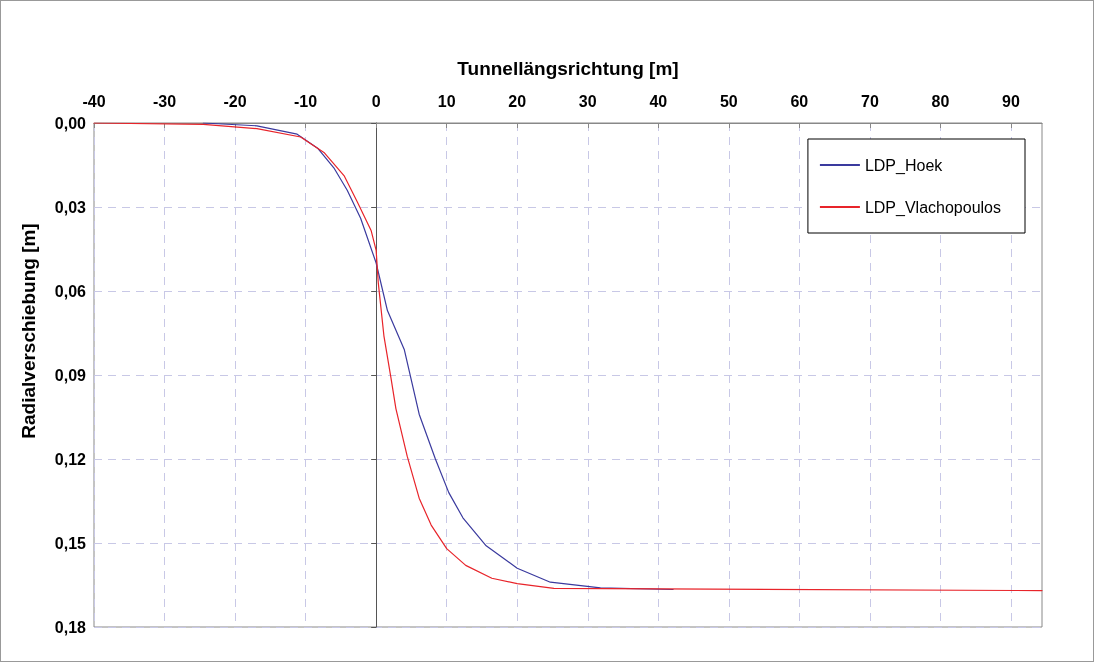 This screenshot has height=662, width=1094. What do you see at coordinates (658, 101) in the screenshot?
I see `x-tick-label: 40` at bounding box center [658, 101].